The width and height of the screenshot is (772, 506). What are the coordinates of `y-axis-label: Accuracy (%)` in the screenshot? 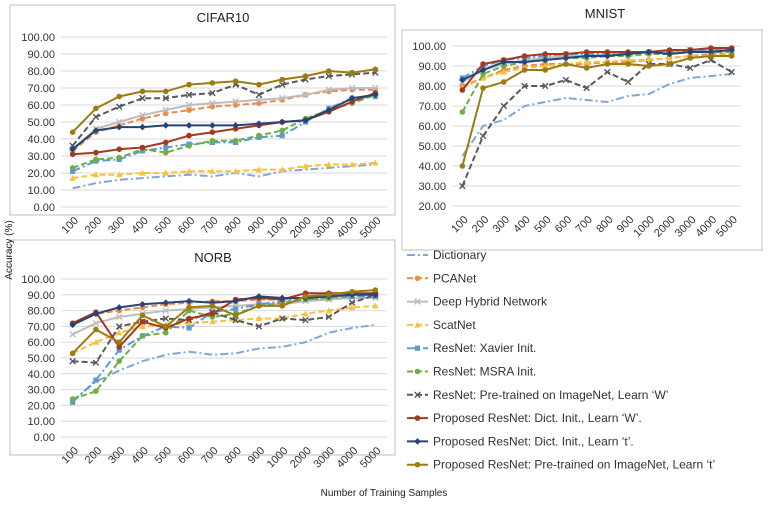 It's located at (9, 249).